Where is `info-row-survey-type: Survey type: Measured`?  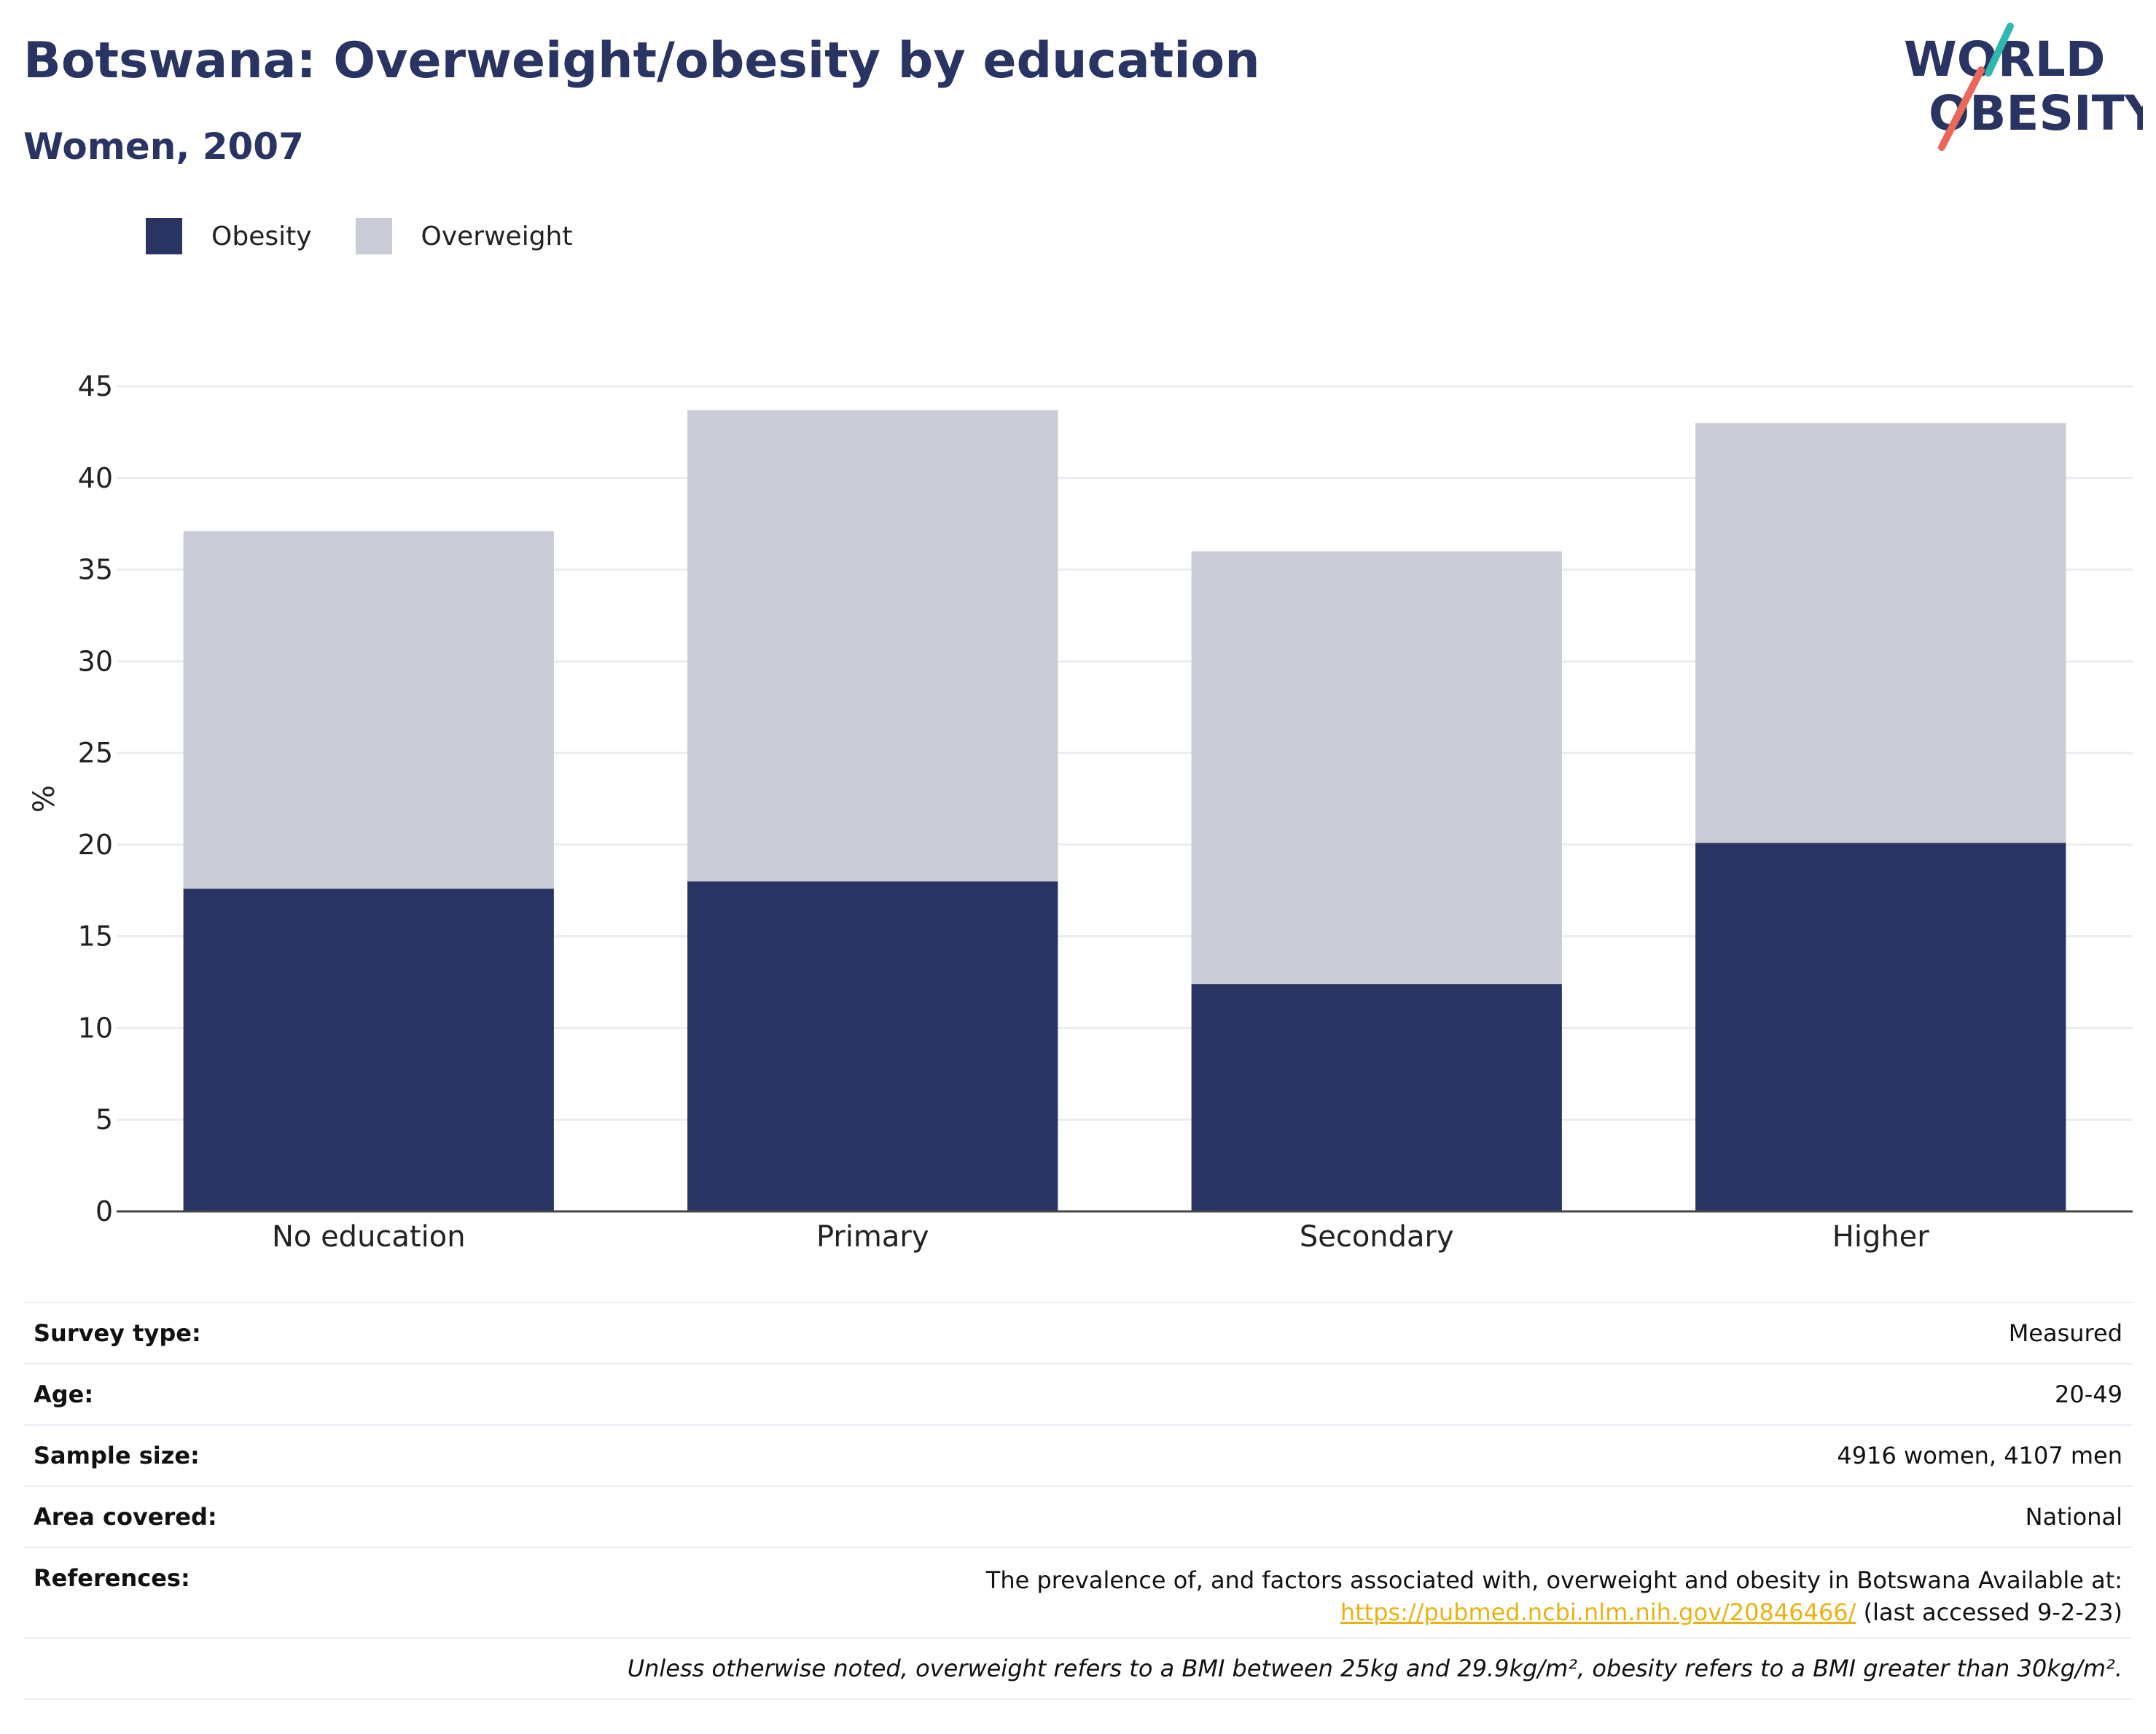 info-row-survey-type: Survey type: Measured is located at coordinates (1078, 1332).